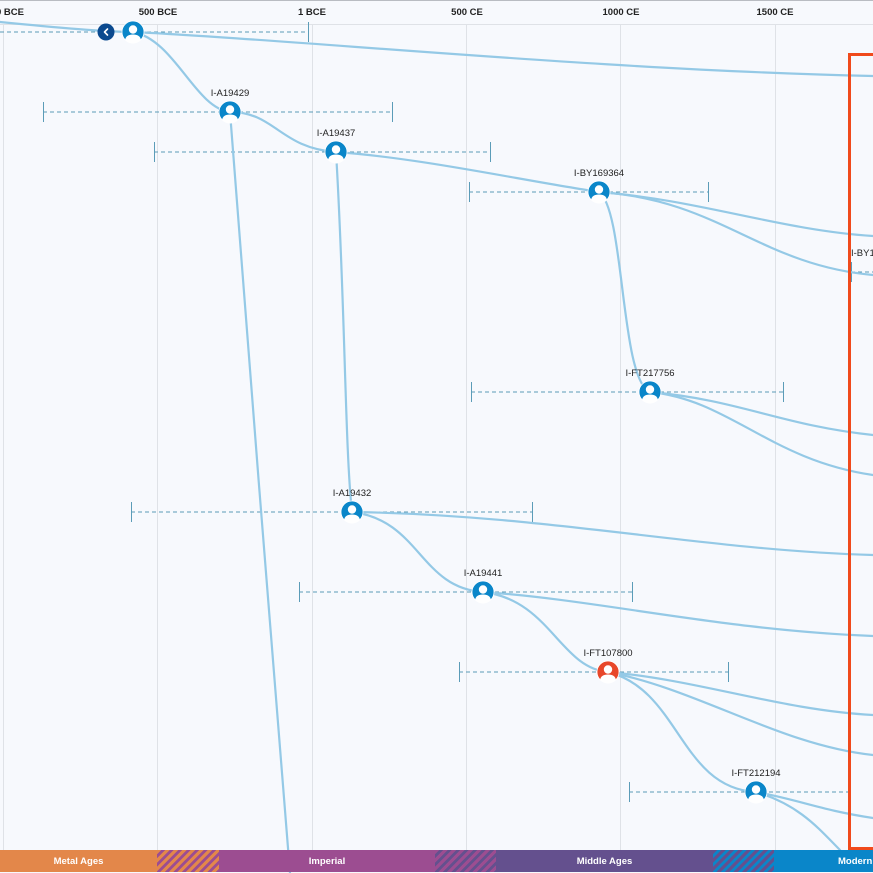 The height and width of the screenshot is (873, 873). I want to click on selection-highlight-box, so click(860, 451).